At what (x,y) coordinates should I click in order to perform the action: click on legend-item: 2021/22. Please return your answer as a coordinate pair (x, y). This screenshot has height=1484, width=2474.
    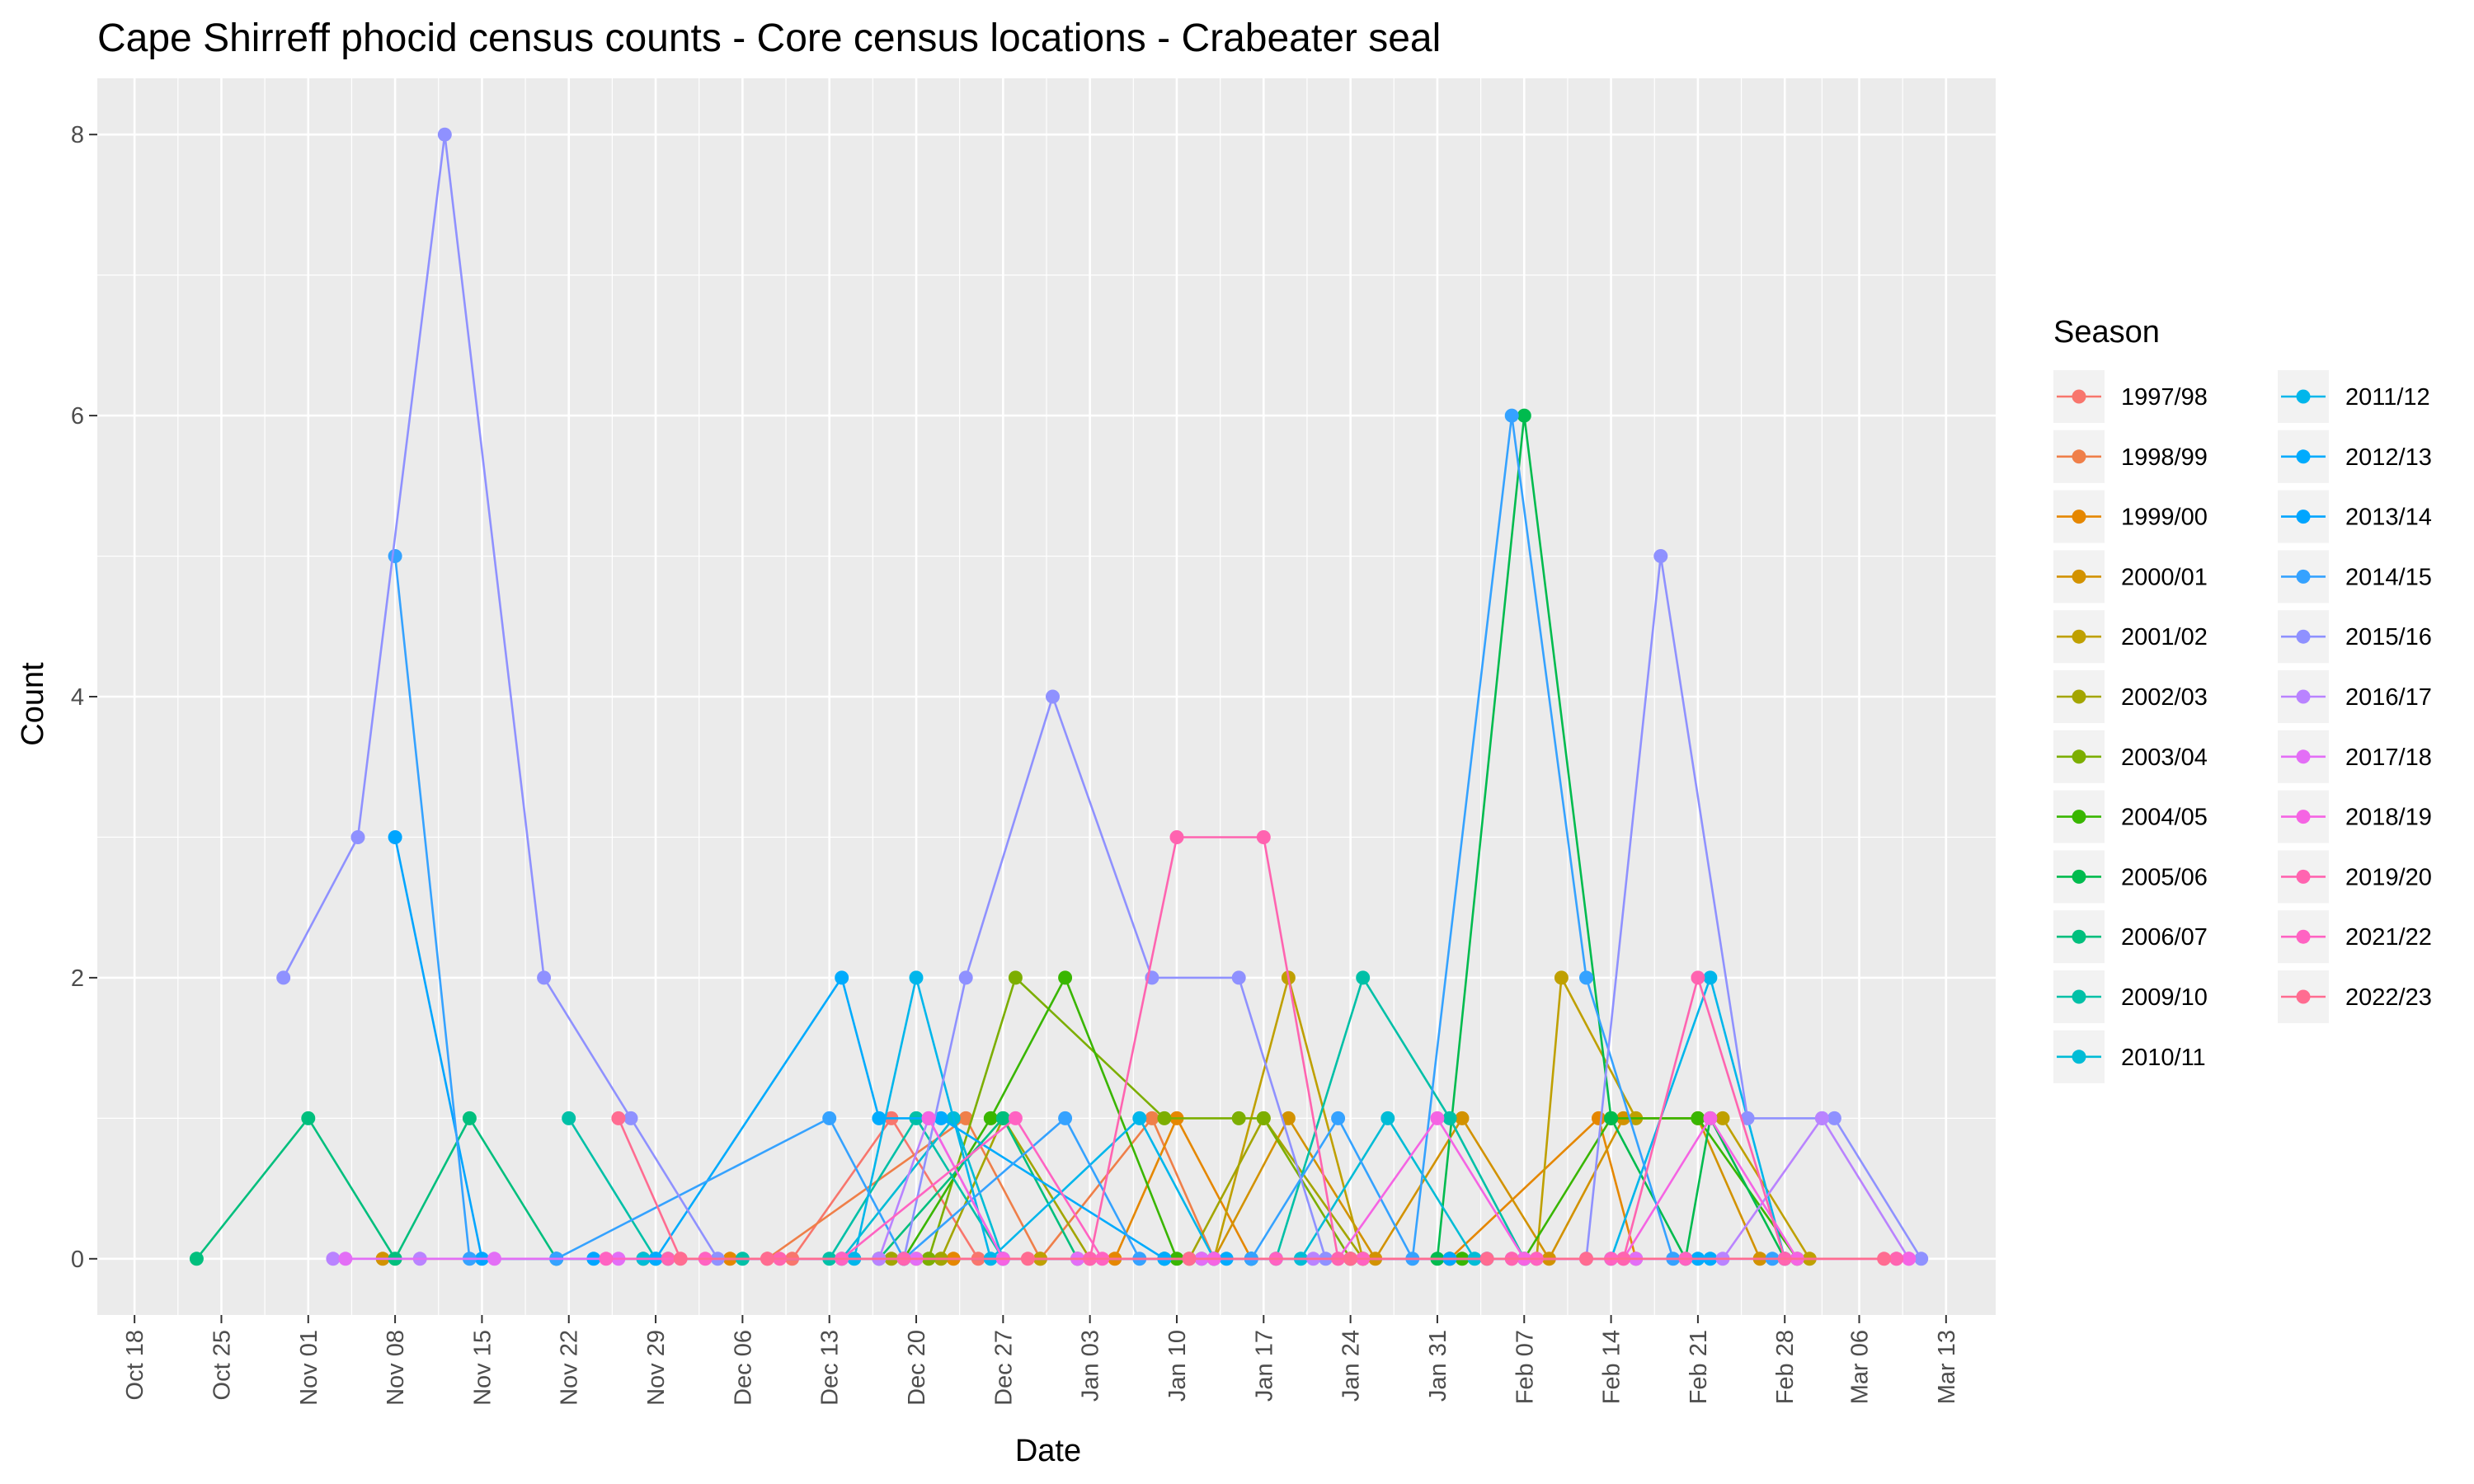
    Looking at the image, I should click on (2355, 937).